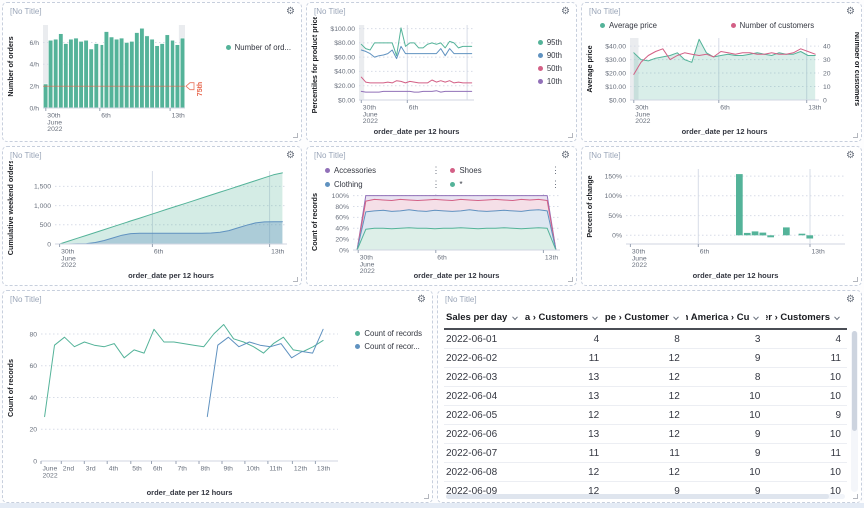 This screenshot has width=864, height=508. What do you see at coordinates (484, 318) in the screenshot?
I see `column-header: Sales per day` at bounding box center [484, 318].